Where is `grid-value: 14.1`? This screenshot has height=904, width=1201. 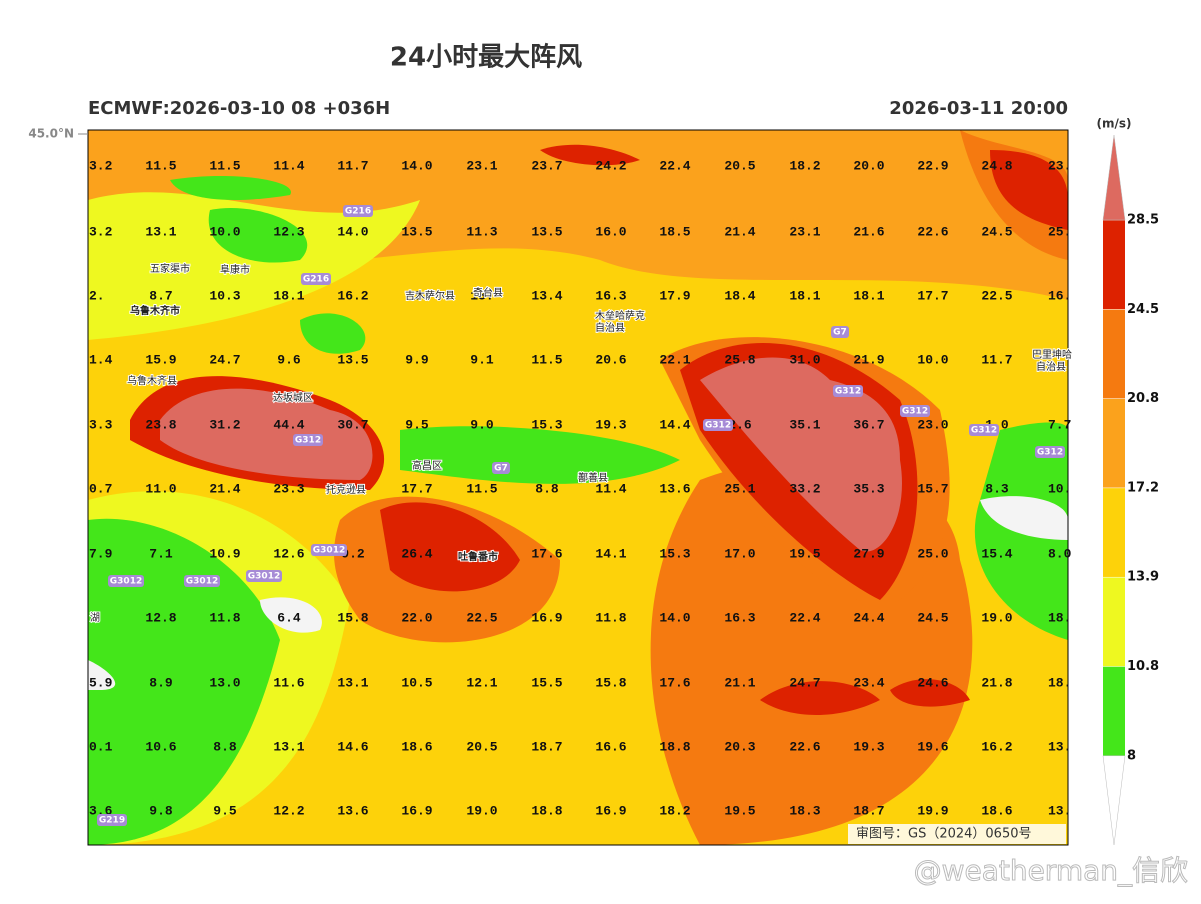
grid-value: 14.1 is located at coordinates (610, 553).